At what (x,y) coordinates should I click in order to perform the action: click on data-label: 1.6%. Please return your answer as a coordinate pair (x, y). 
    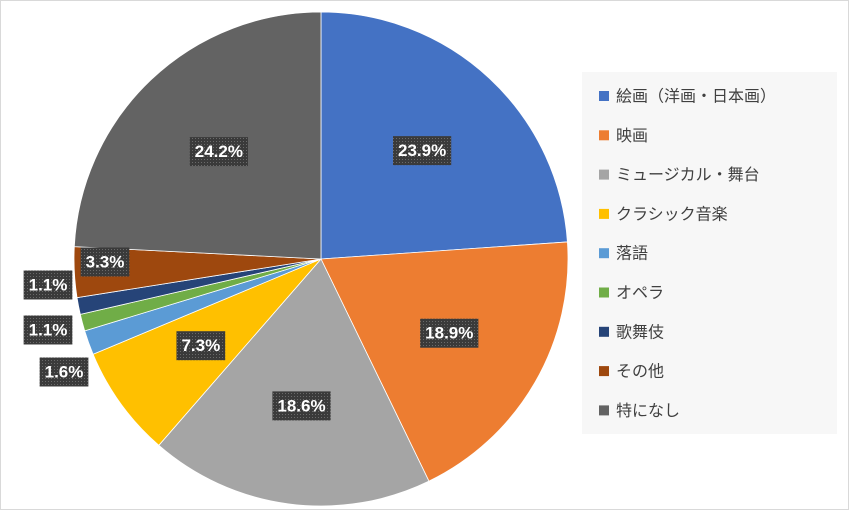
    Looking at the image, I should click on (64, 371).